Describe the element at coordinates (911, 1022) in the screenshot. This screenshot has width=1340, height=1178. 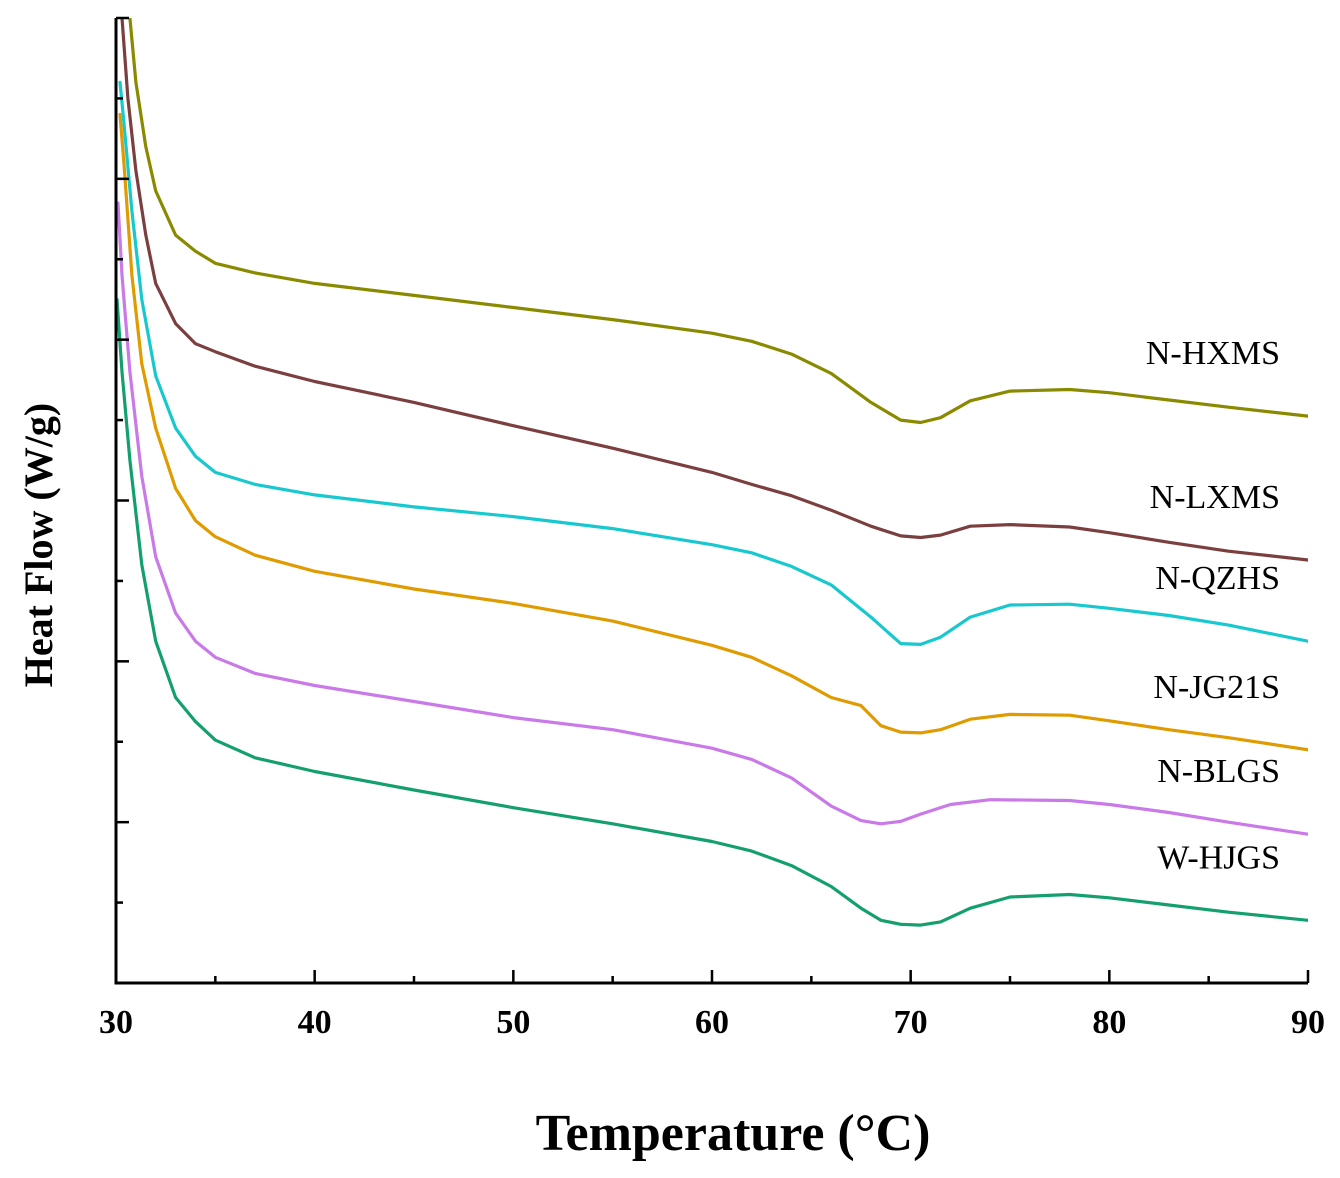
I see `x-tick-label-70: 70` at that location.